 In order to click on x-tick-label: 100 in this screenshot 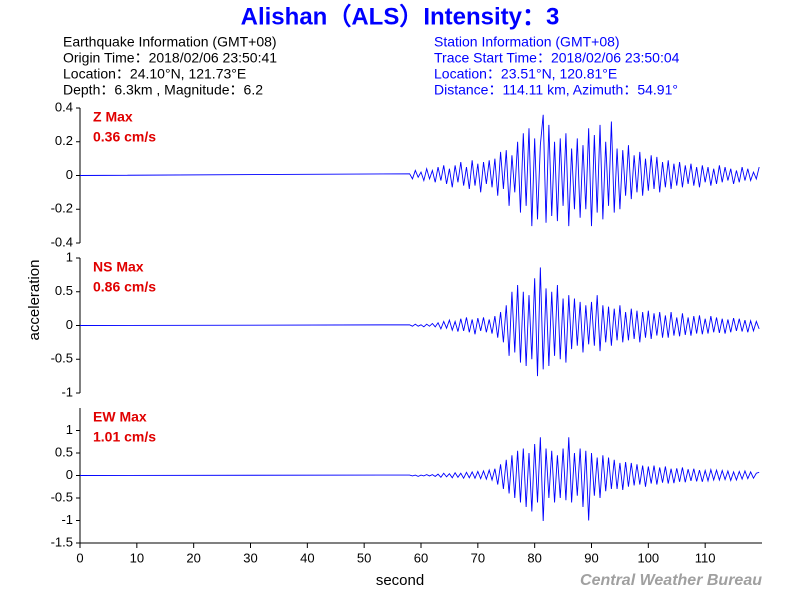, I will do `click(648, 557)`.